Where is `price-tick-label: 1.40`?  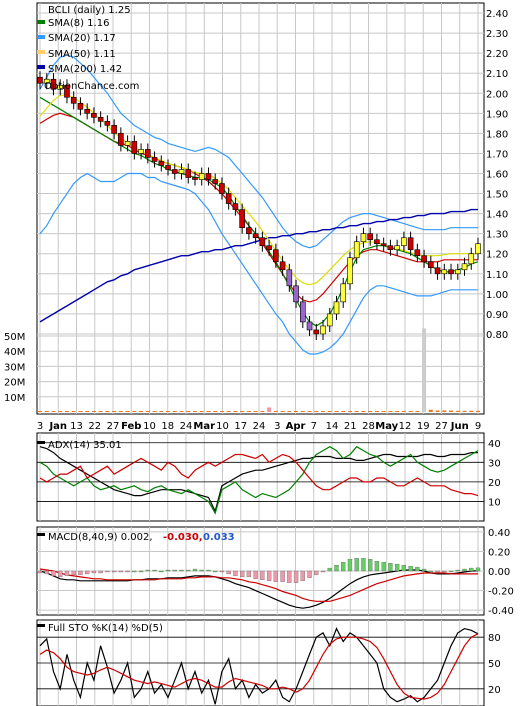
price-tick-label: 1.40 is located at coordinates (497, 215).